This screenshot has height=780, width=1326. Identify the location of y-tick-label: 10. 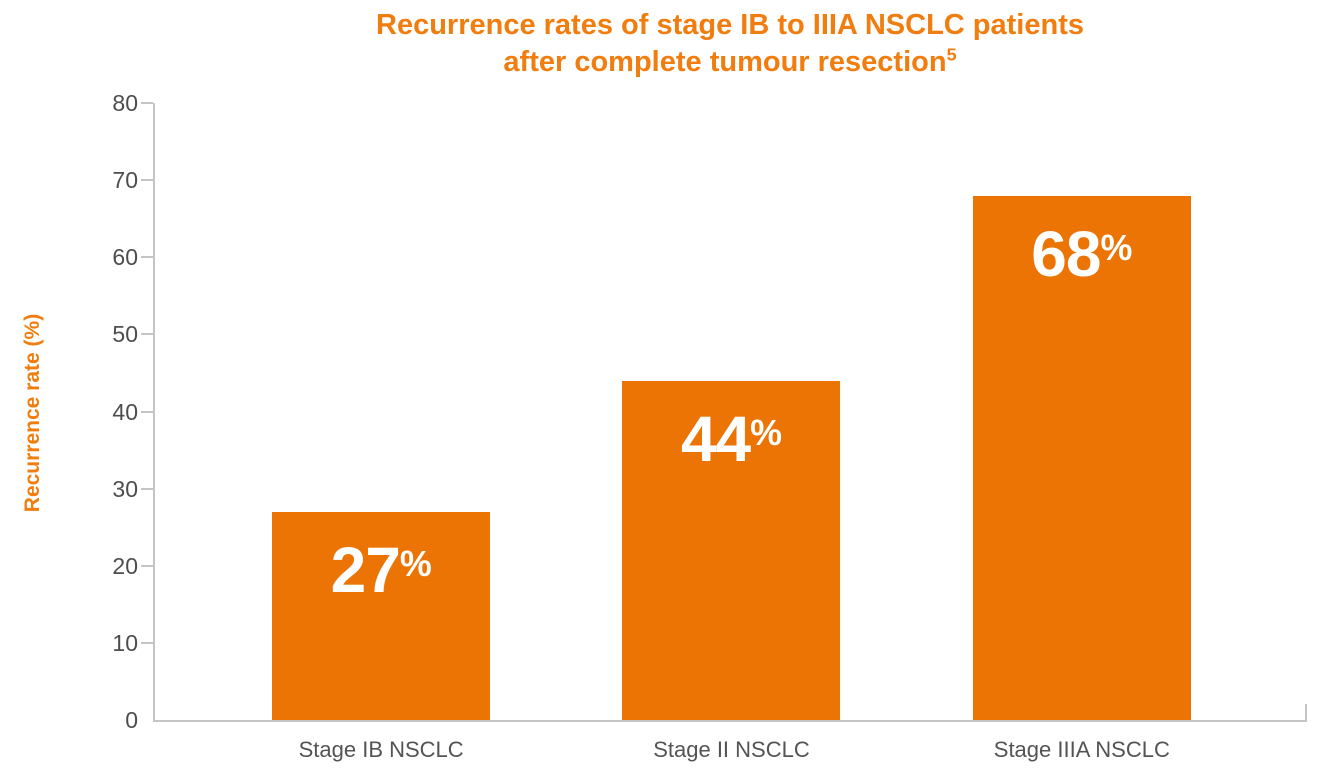
(125, 642).